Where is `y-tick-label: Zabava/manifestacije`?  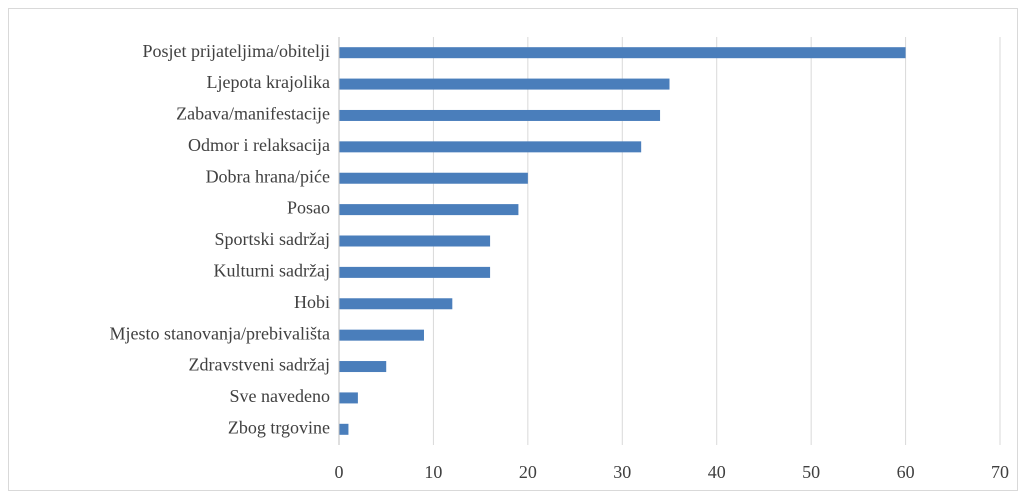 y-tick-label: Zabava/manifestacije is located at coordinates (253, 114).